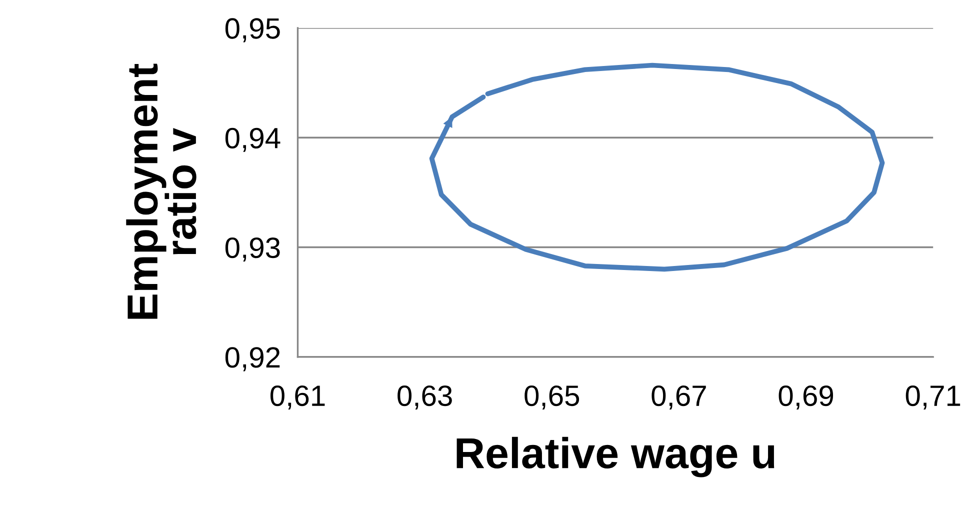  What do you see at coordinates (933, 397) in the screenshot?
I see `x-tick-label: 0,71` at bounding box center [933, 397].